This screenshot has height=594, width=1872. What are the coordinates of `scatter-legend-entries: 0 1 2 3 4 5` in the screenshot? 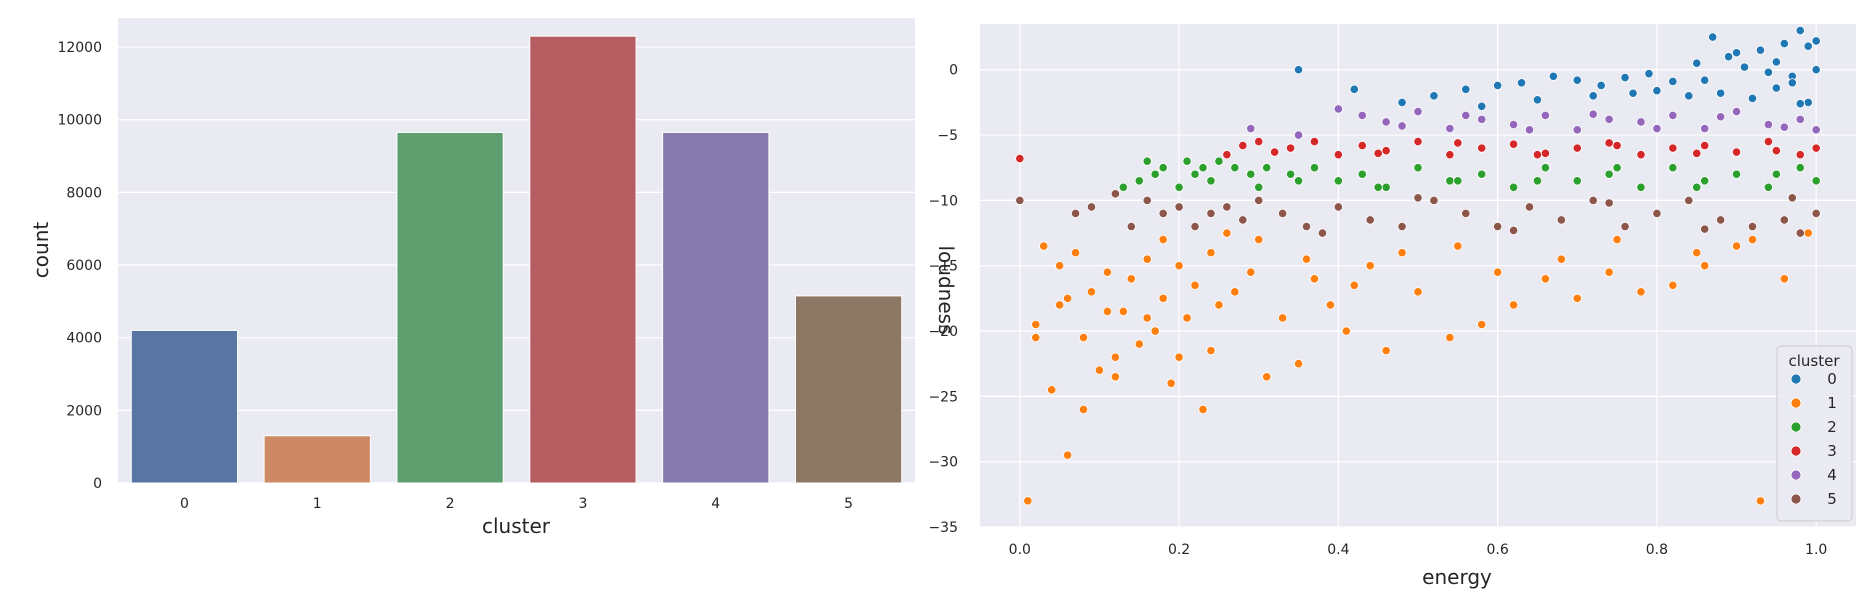 It's located at (1813, 439).